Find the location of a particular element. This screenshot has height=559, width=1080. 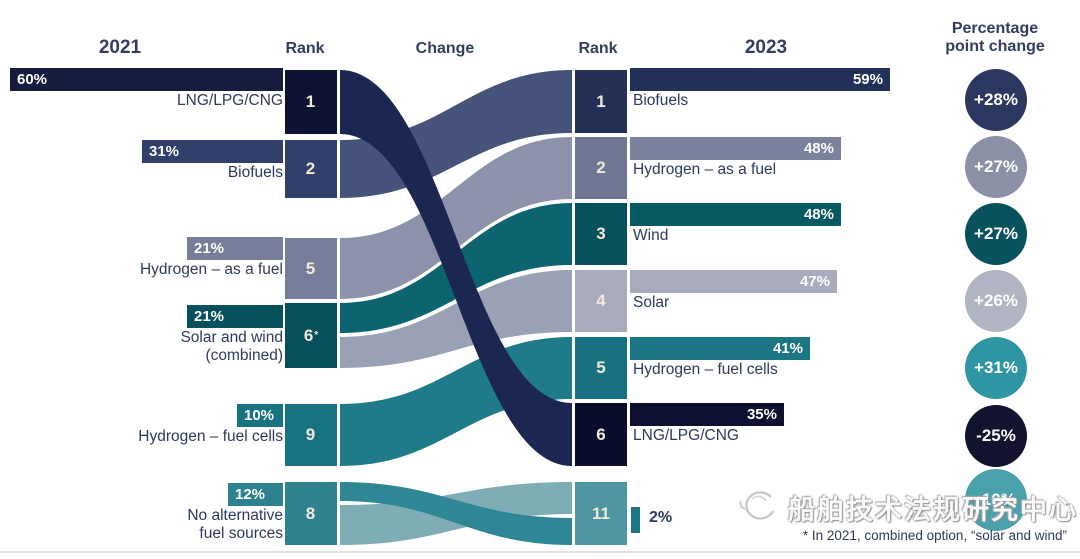

column-header-percentage-point-change: Percentage point change is located at coordinates (995, 38).